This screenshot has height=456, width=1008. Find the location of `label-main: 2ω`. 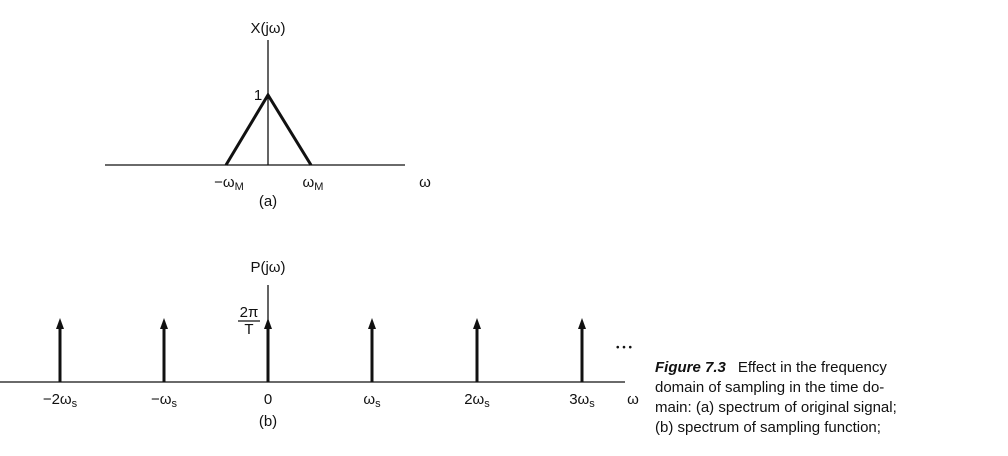

label-main: 2ω is located at coordinates (474, 399).